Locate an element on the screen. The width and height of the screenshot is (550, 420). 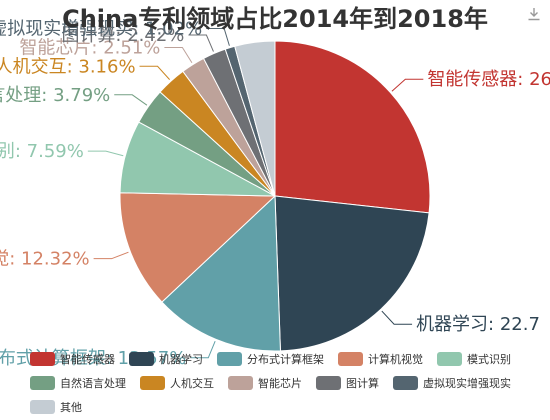
slice-label: 模式识别: 7.59% is located at coordinates (42, 151).